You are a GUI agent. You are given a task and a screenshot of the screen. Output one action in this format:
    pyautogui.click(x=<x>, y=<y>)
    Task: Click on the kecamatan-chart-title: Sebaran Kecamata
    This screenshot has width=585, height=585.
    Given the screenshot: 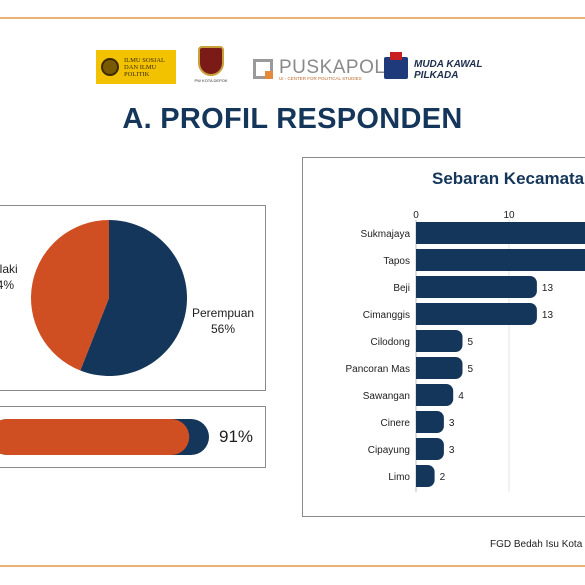 What is the action you would take?
    pyautogui.click(x=508, y=178)
    